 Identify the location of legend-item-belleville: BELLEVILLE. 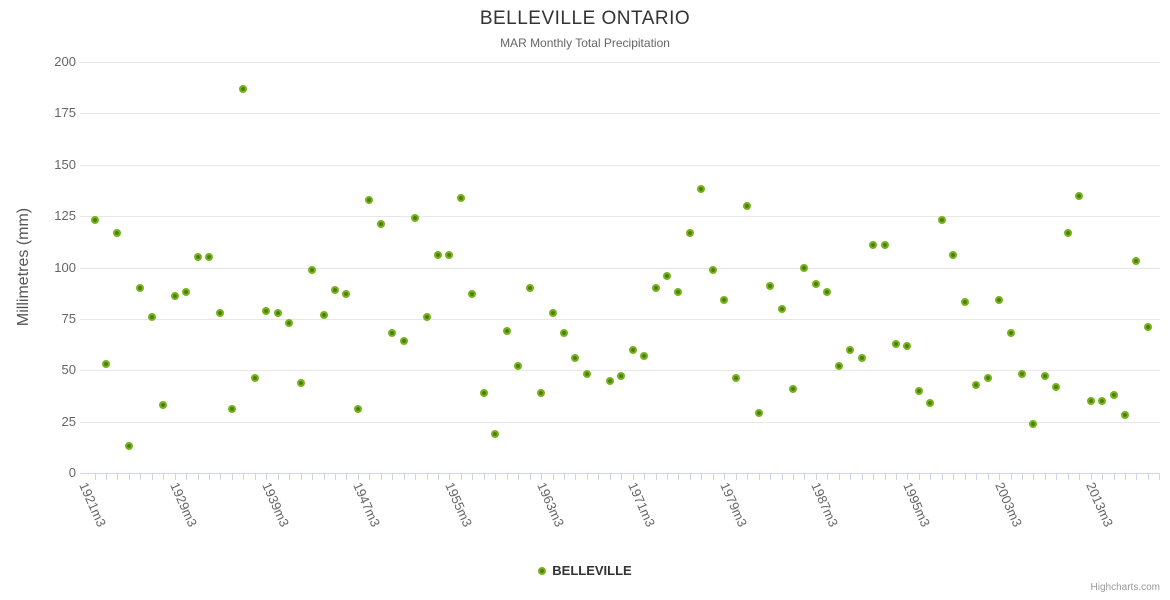
(585, 570).